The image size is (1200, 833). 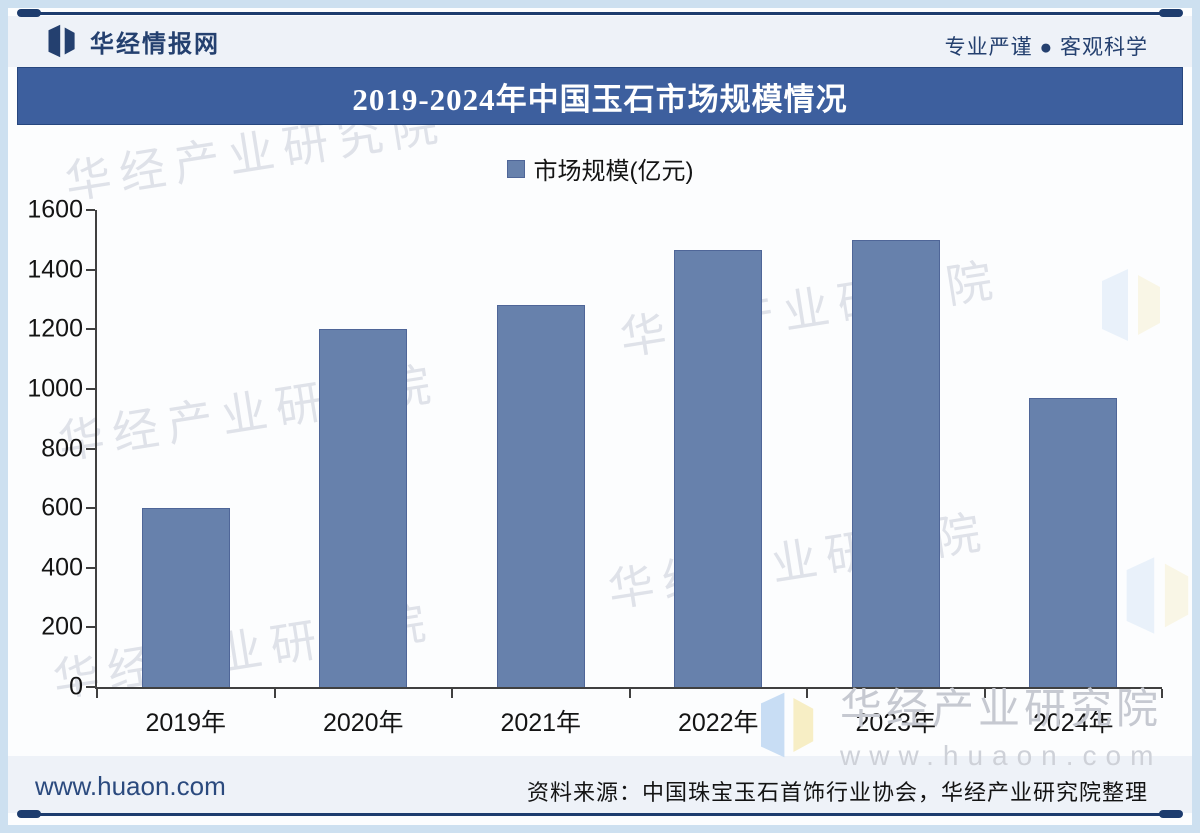 I want to click on bar-2023年, so click(x=895, y=463).